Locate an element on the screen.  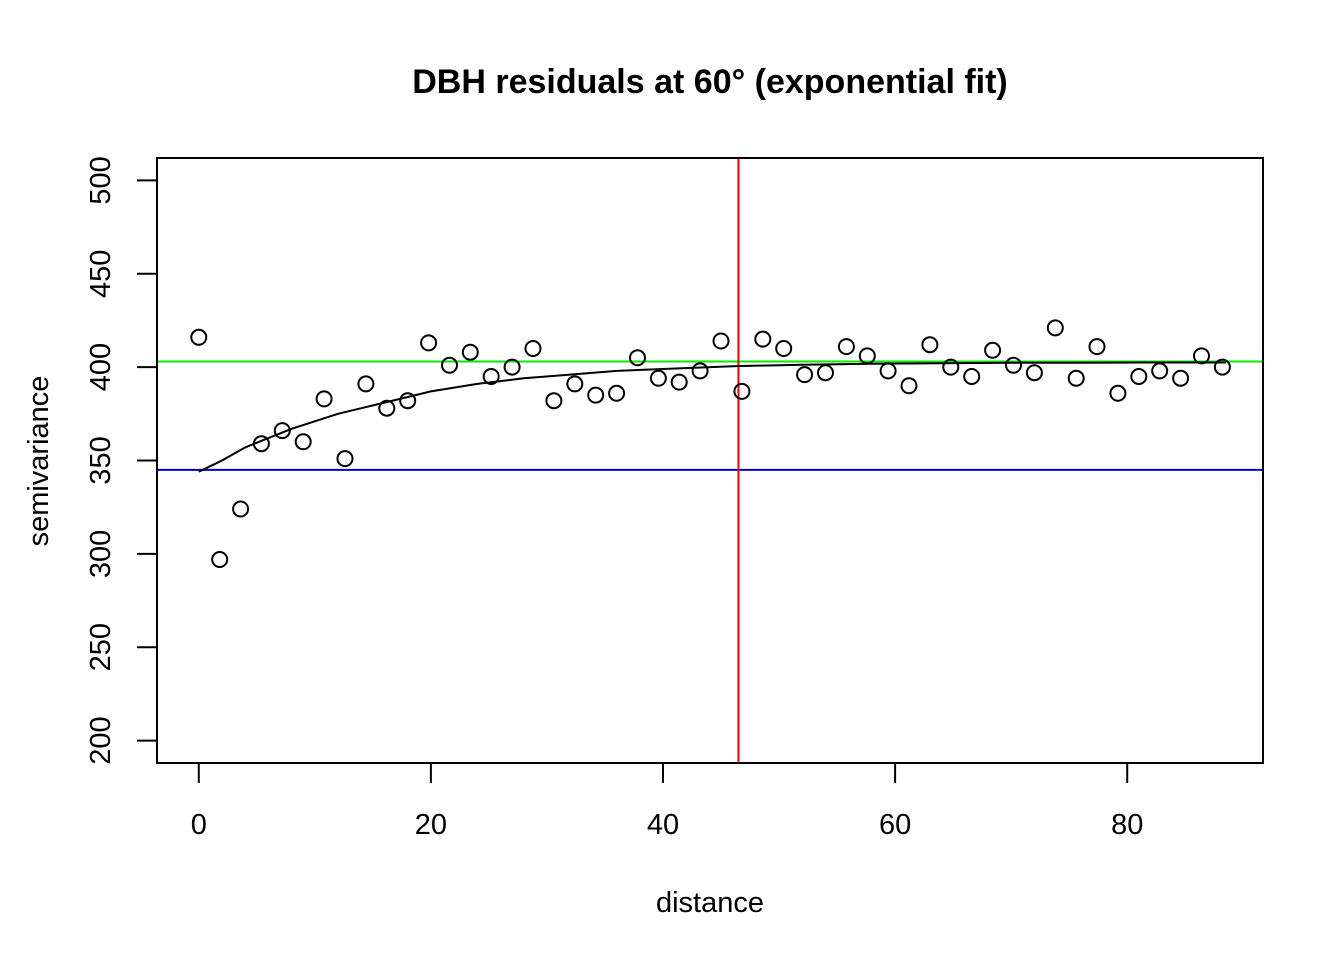
y-tick-label: 300 is located at coordinates (101, 554).